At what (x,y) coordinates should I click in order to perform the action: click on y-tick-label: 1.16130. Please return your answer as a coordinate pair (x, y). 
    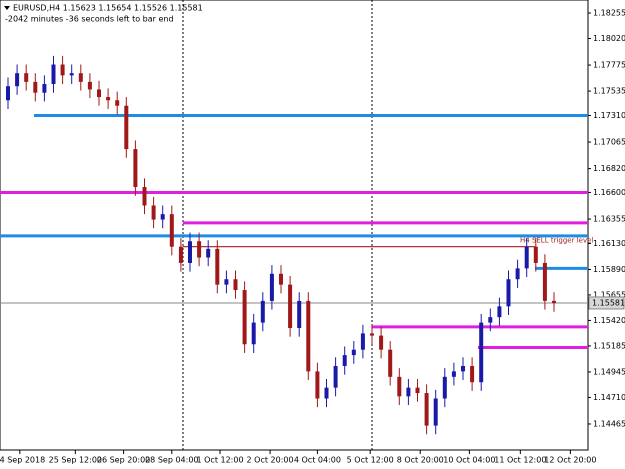
    Looking at the image, I should click on (609, 243).